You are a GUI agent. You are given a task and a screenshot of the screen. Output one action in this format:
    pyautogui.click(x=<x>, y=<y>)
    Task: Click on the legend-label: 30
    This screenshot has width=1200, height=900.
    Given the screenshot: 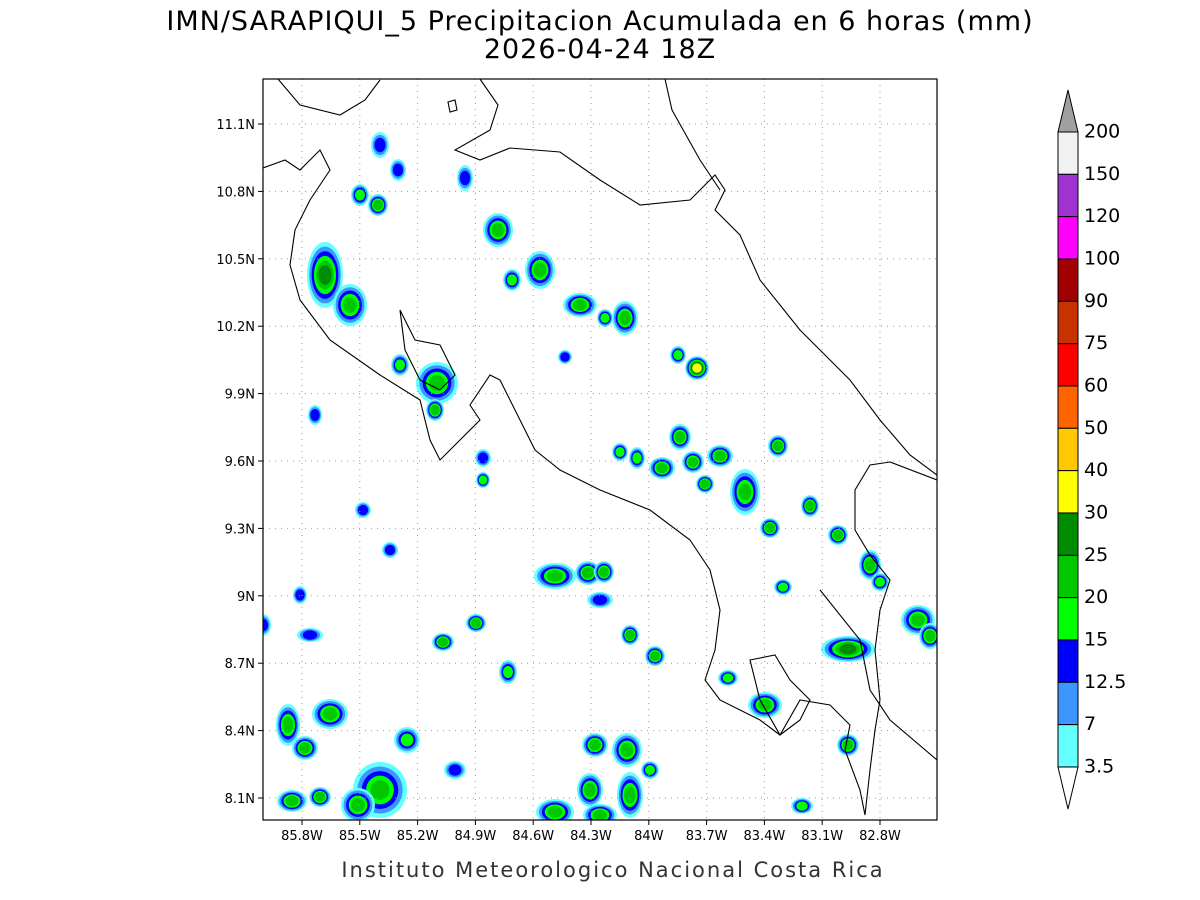 What is the action you would take?
    pyautogui.click(x=1096, y=512)
    